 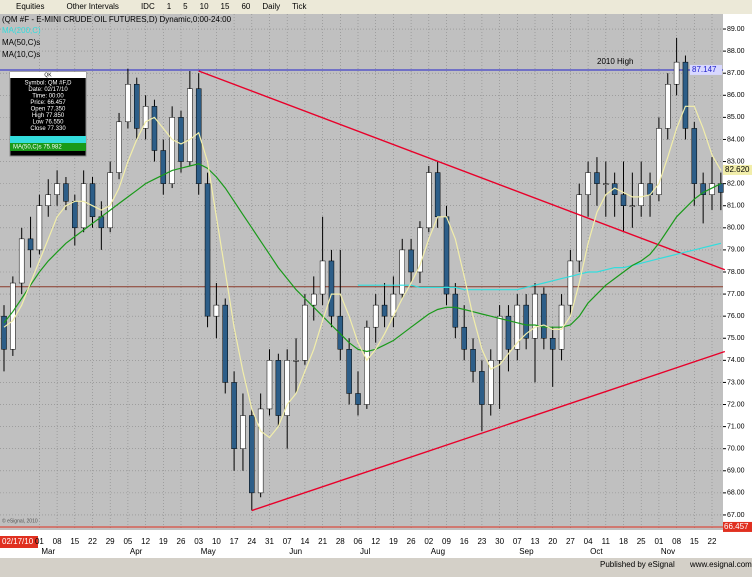 I want to click on y-tick-label: 83.00, so click(x=736, y=161).